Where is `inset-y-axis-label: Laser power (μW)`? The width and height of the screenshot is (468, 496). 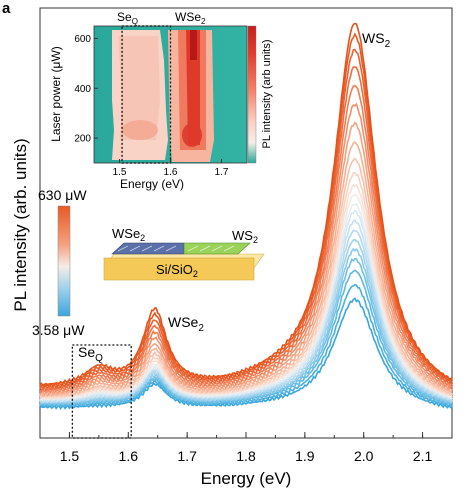
inset-y-axis-label: Laser power (μW) is located at coordinates (56, 94).